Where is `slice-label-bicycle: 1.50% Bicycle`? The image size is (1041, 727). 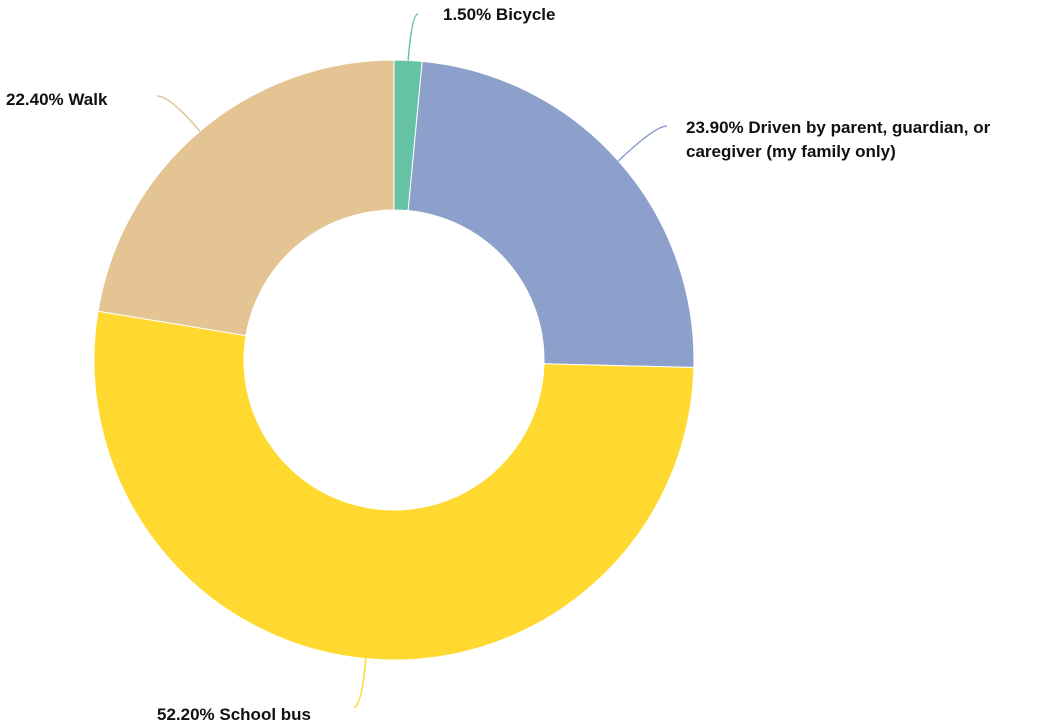
slice-label-bicycle: 1.50% Bicycle is located at coordinates (499, 14).